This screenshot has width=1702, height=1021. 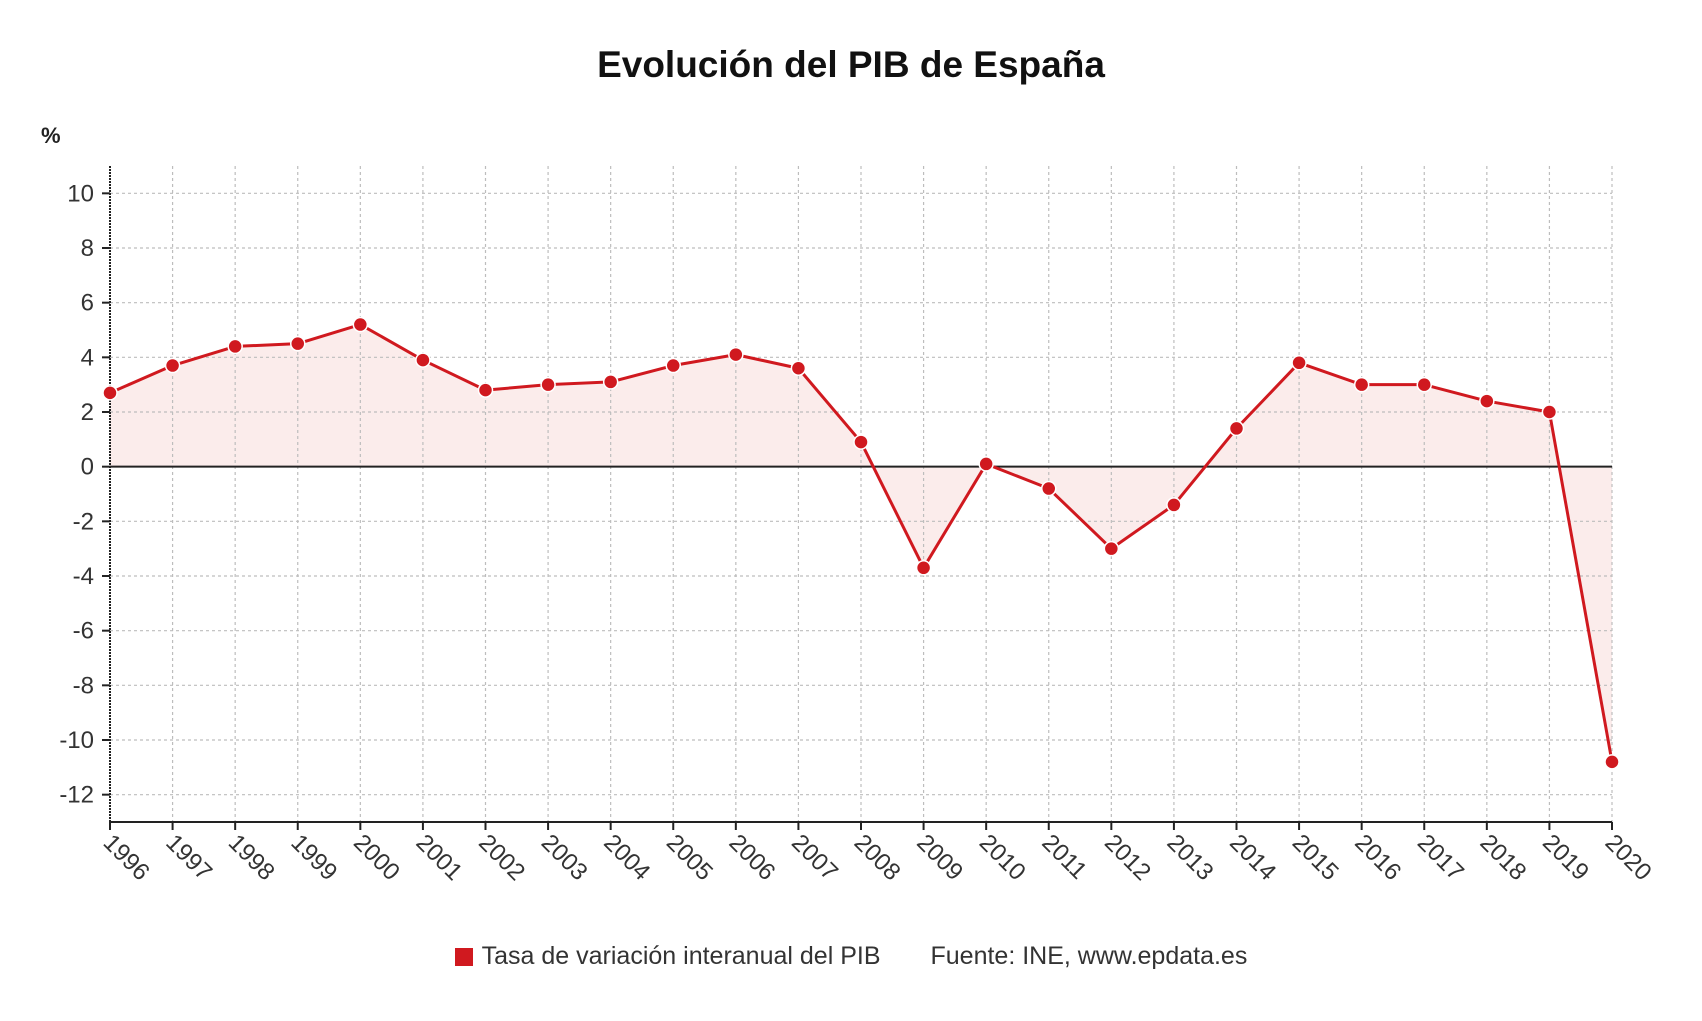 I want to click on y-tick-label-6: 6, so click(x=87, y=303).